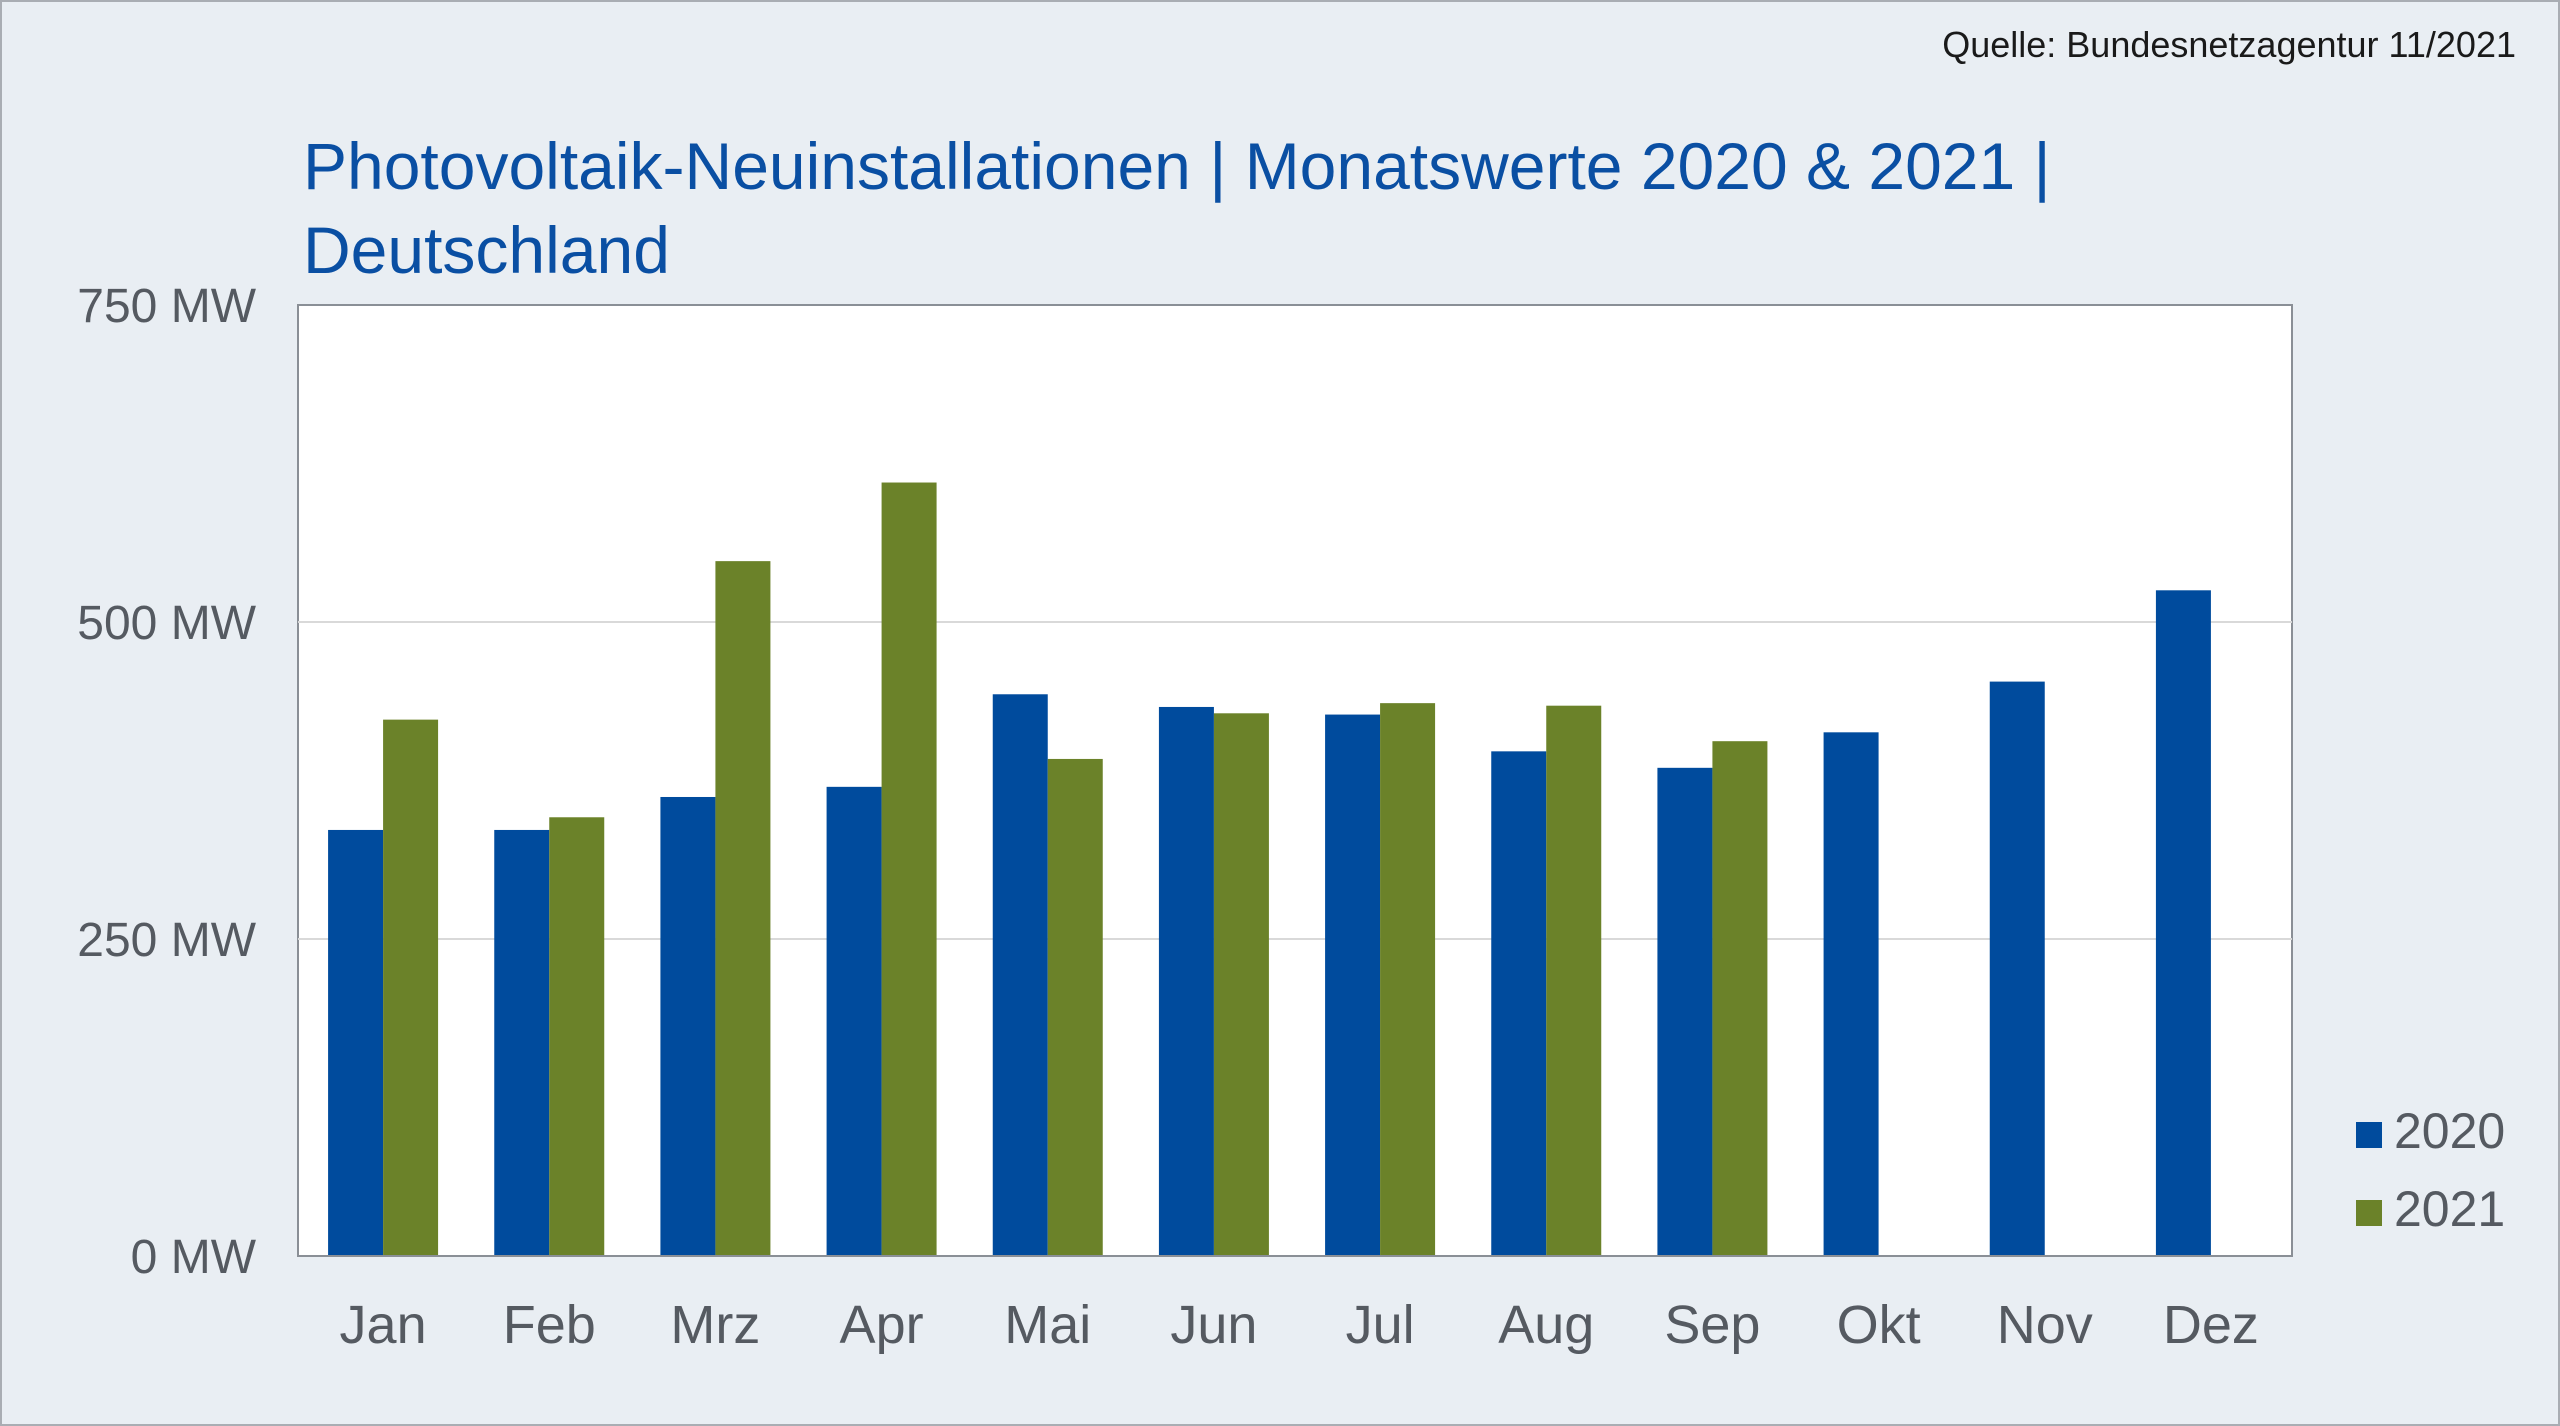  I want to click on bar-2021-Jun, so click(1241, 984).